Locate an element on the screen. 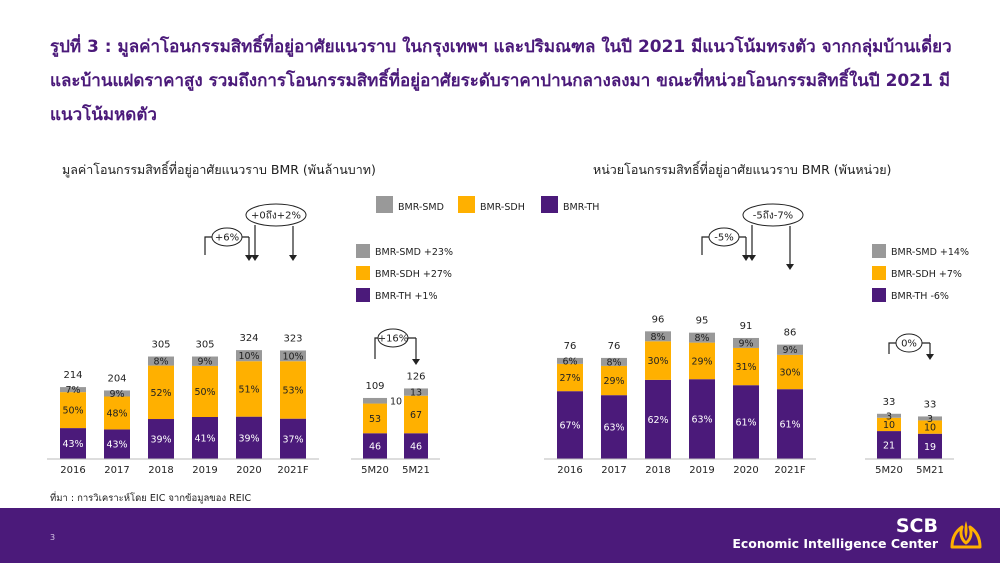  c1-bar-smd-2021F is located at coordinates (790, 349).